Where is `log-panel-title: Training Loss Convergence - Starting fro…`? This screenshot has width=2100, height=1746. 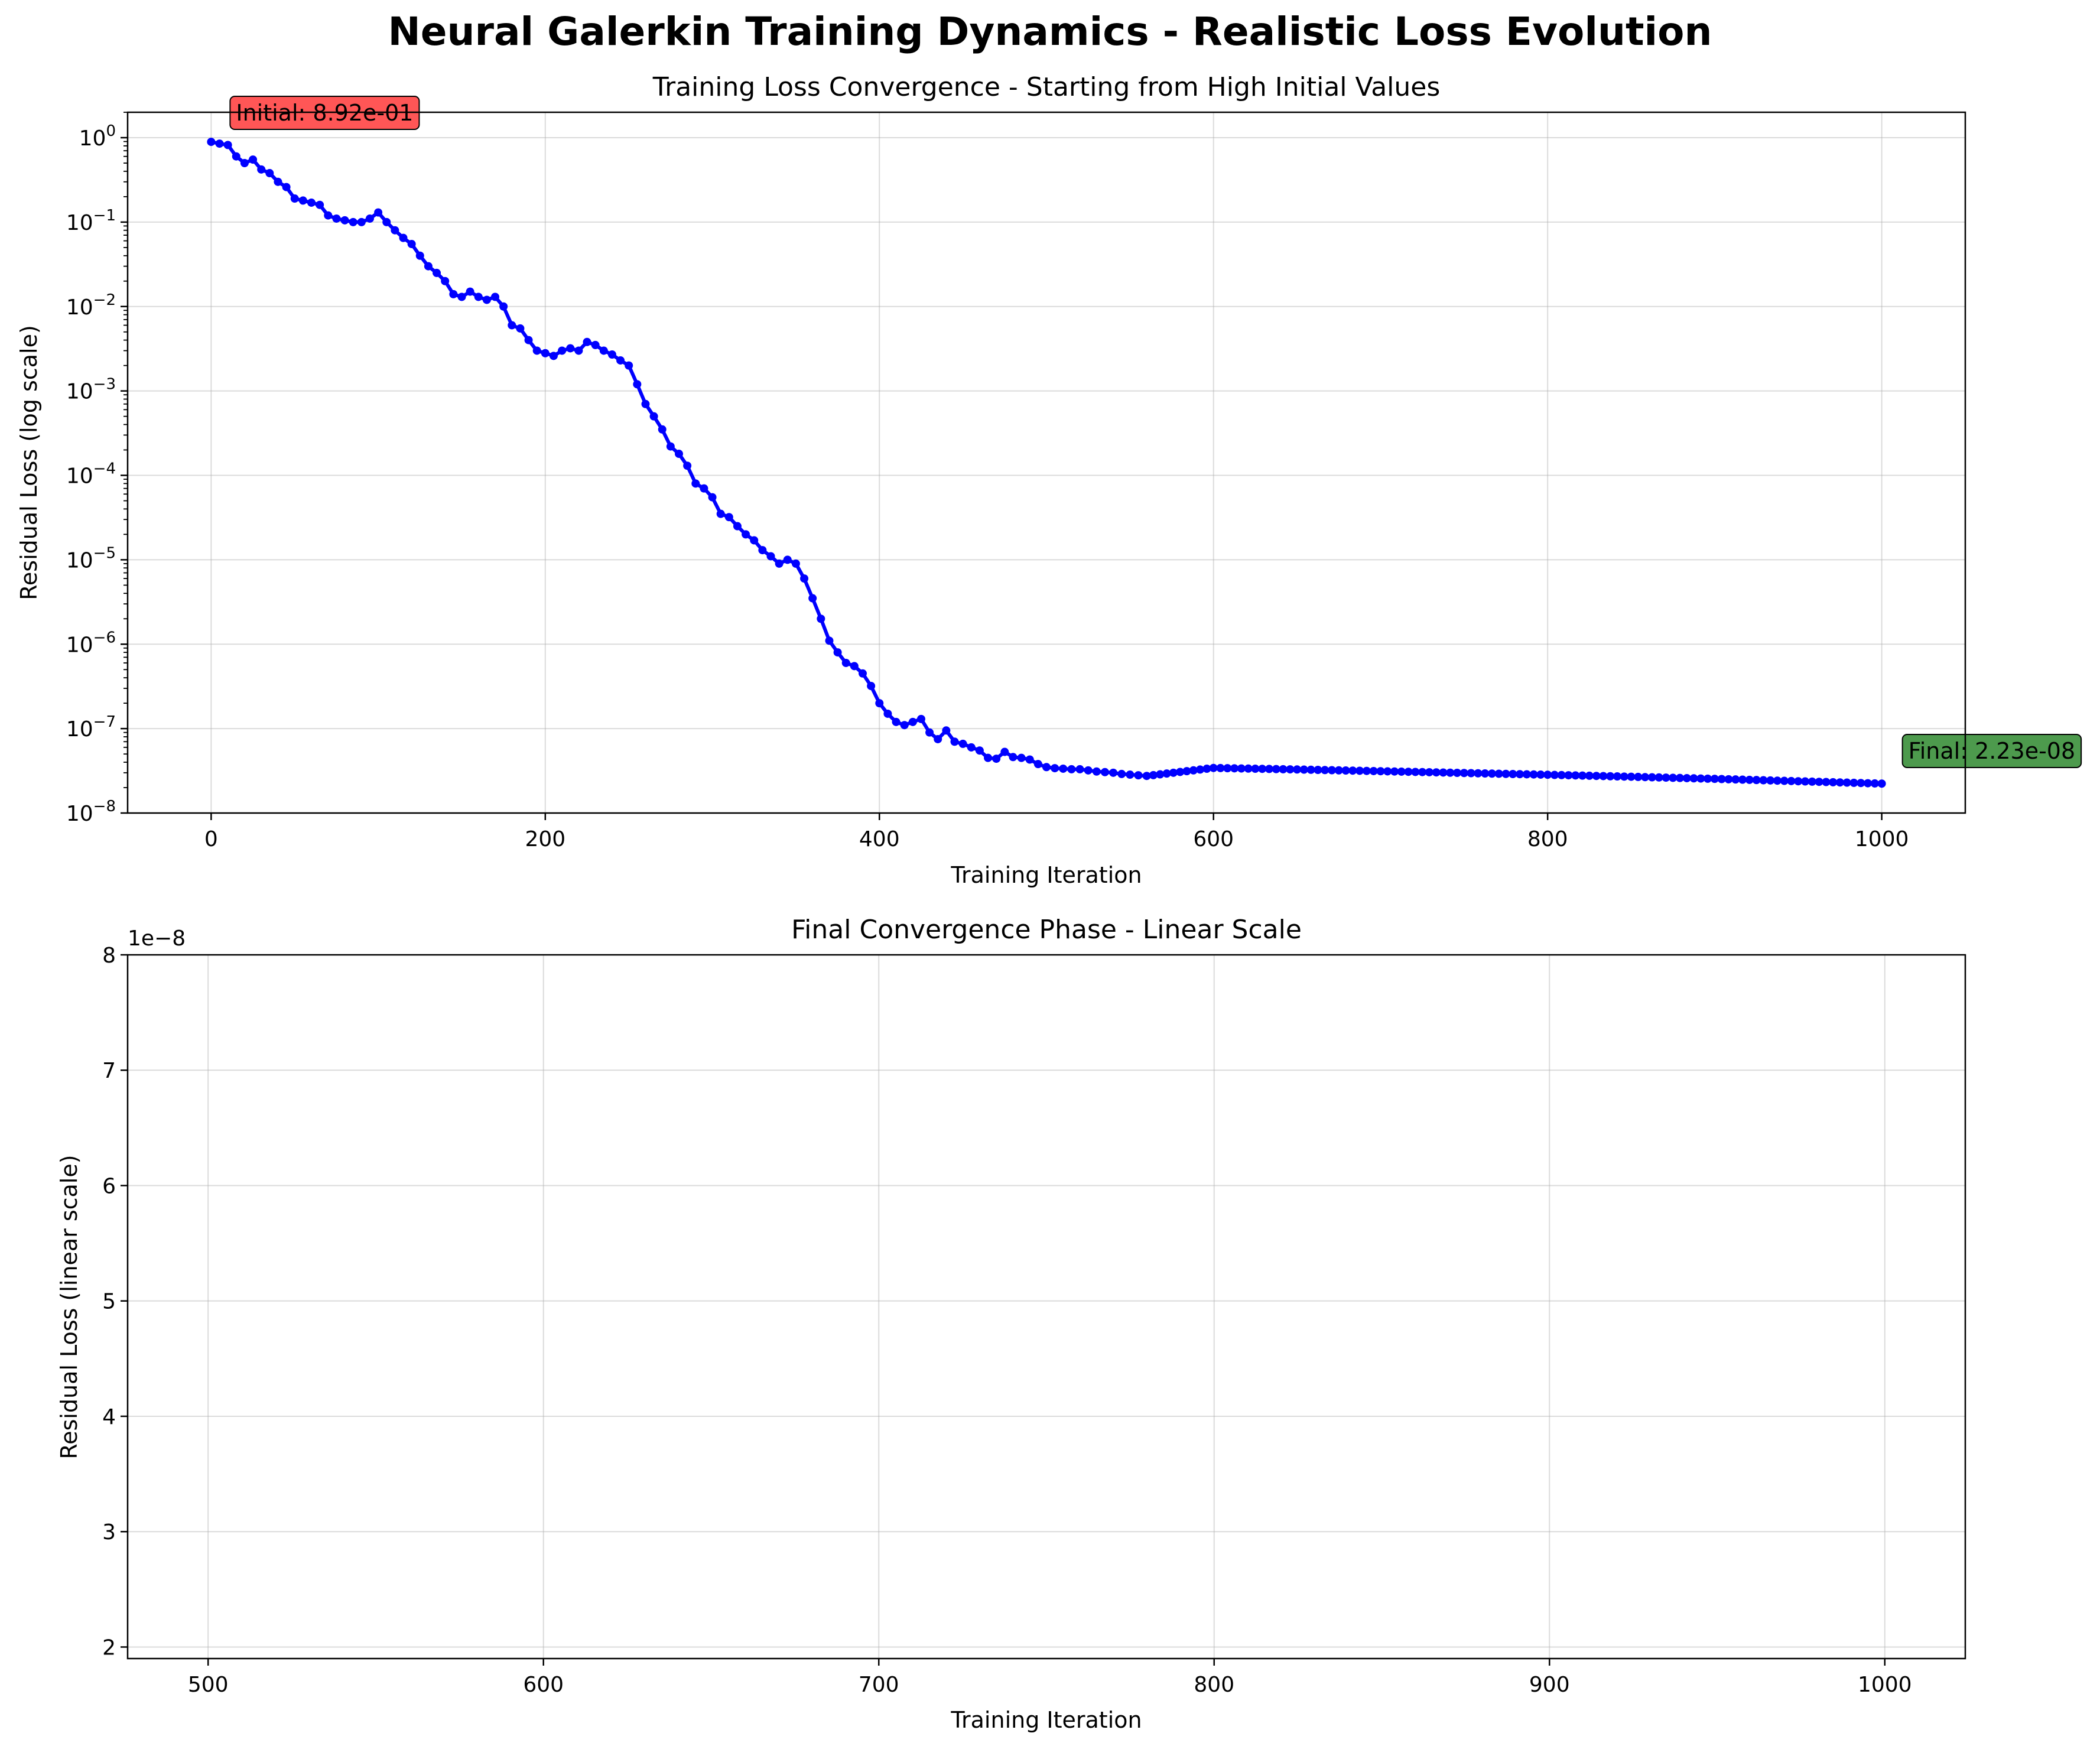
log-panel-title: Training Loss Convergence - Starting fro… is located at coordinates (1046, 87).